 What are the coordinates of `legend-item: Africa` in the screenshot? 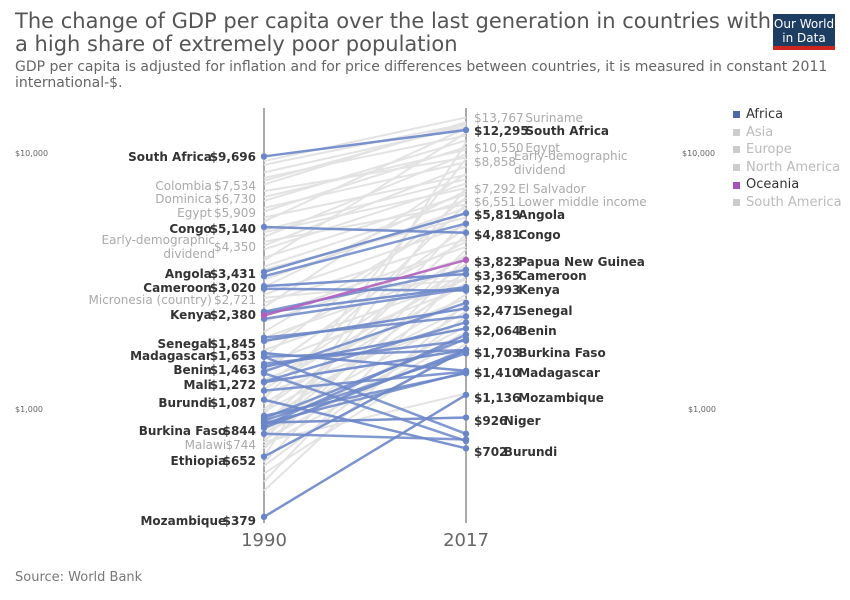 It's located at (787, 115).